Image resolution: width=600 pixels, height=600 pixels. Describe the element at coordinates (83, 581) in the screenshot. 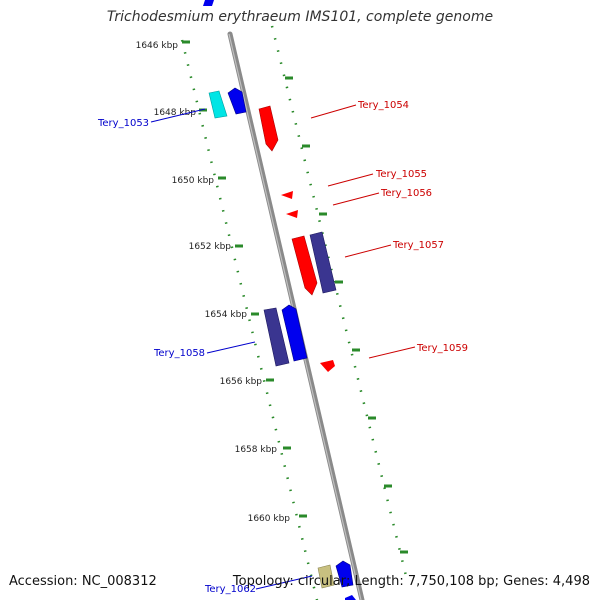

I see `accession-text: Accession: NC_008312` at that location.